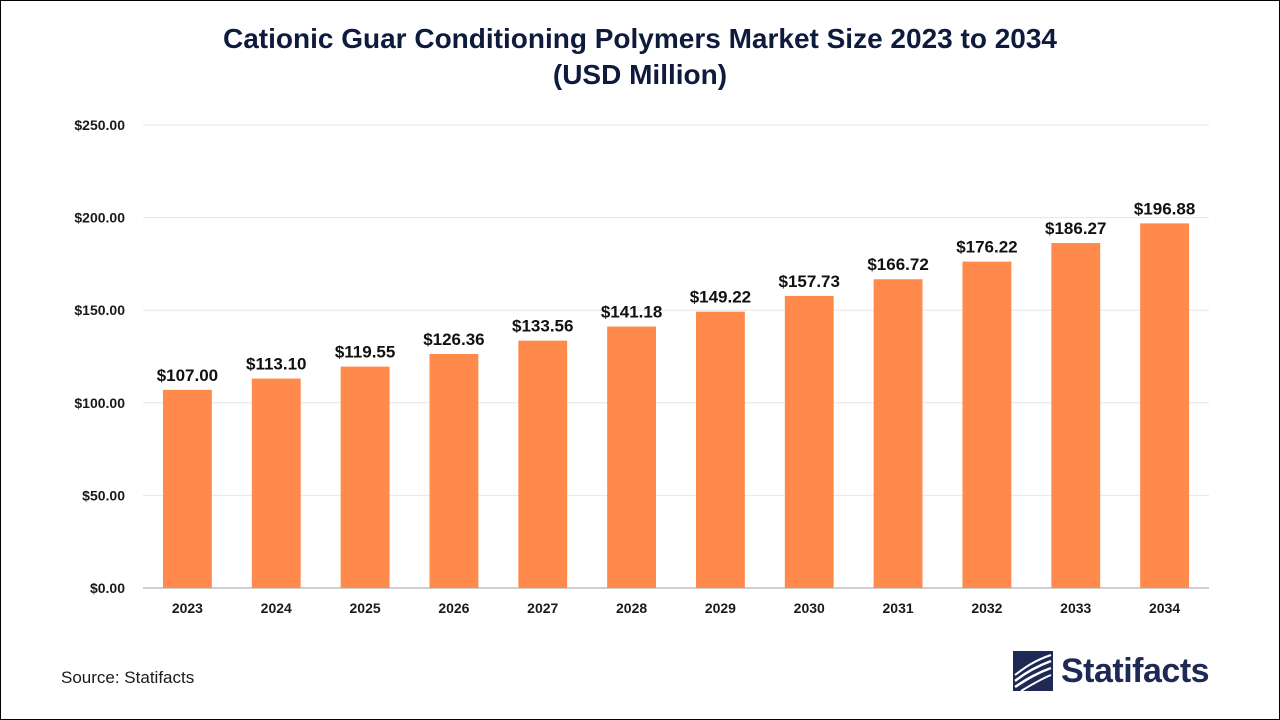  I want to click on source-note: Source: Statifacts, so click(128, 677).